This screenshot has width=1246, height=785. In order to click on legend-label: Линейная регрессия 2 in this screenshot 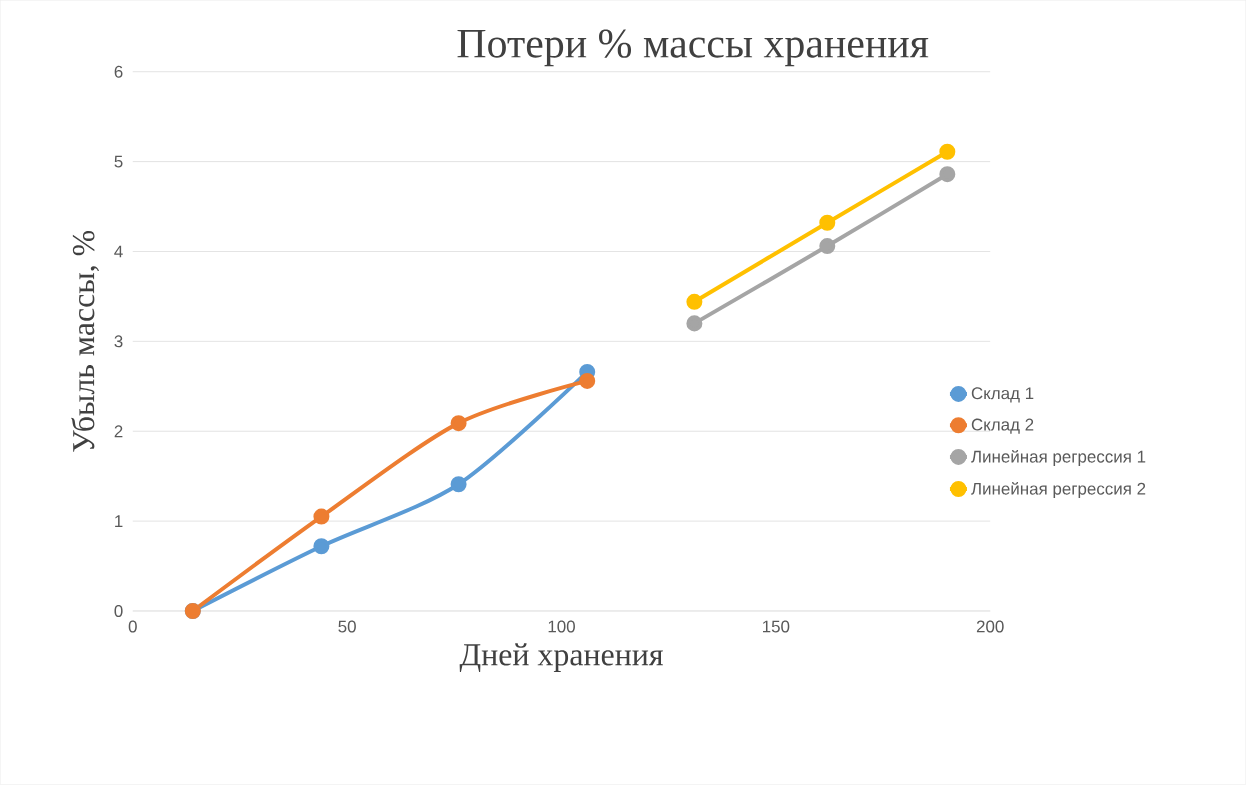, I will do `click(1058, 490)`.